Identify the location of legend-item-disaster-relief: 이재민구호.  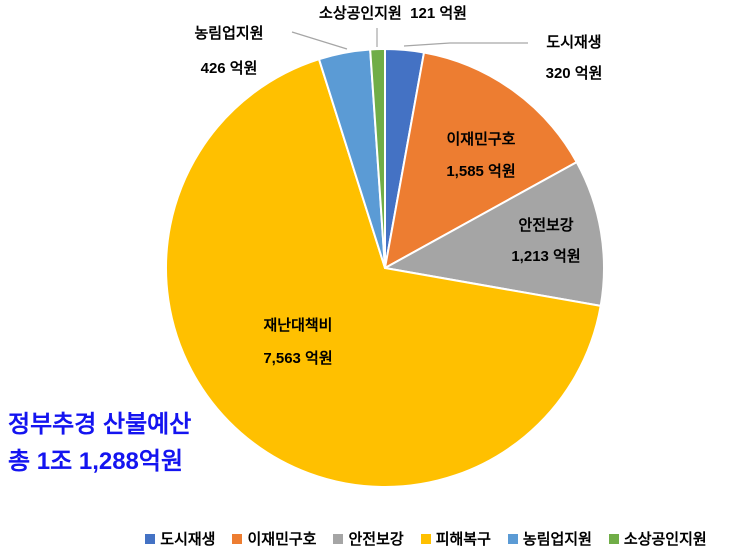
(274, 538).